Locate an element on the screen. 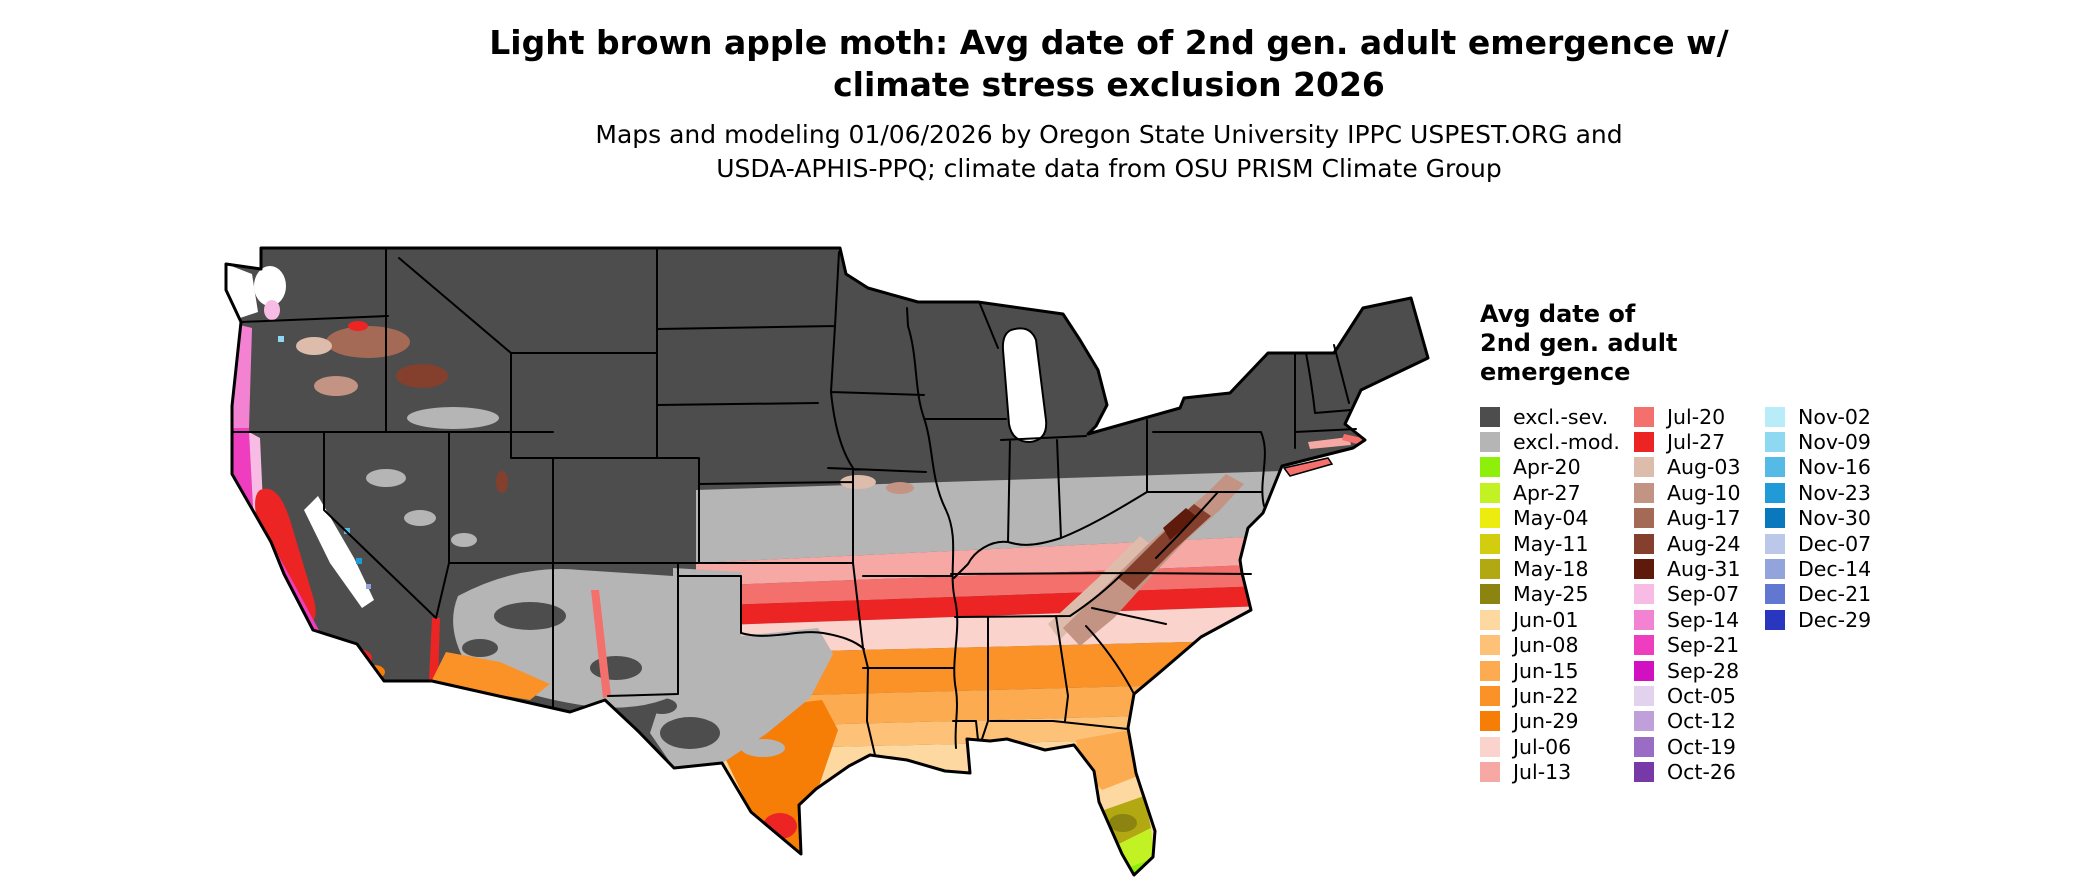 This screenshot has width=2100, height=892. legend-item: Nov-02 is located at coordinates (1840, 416).